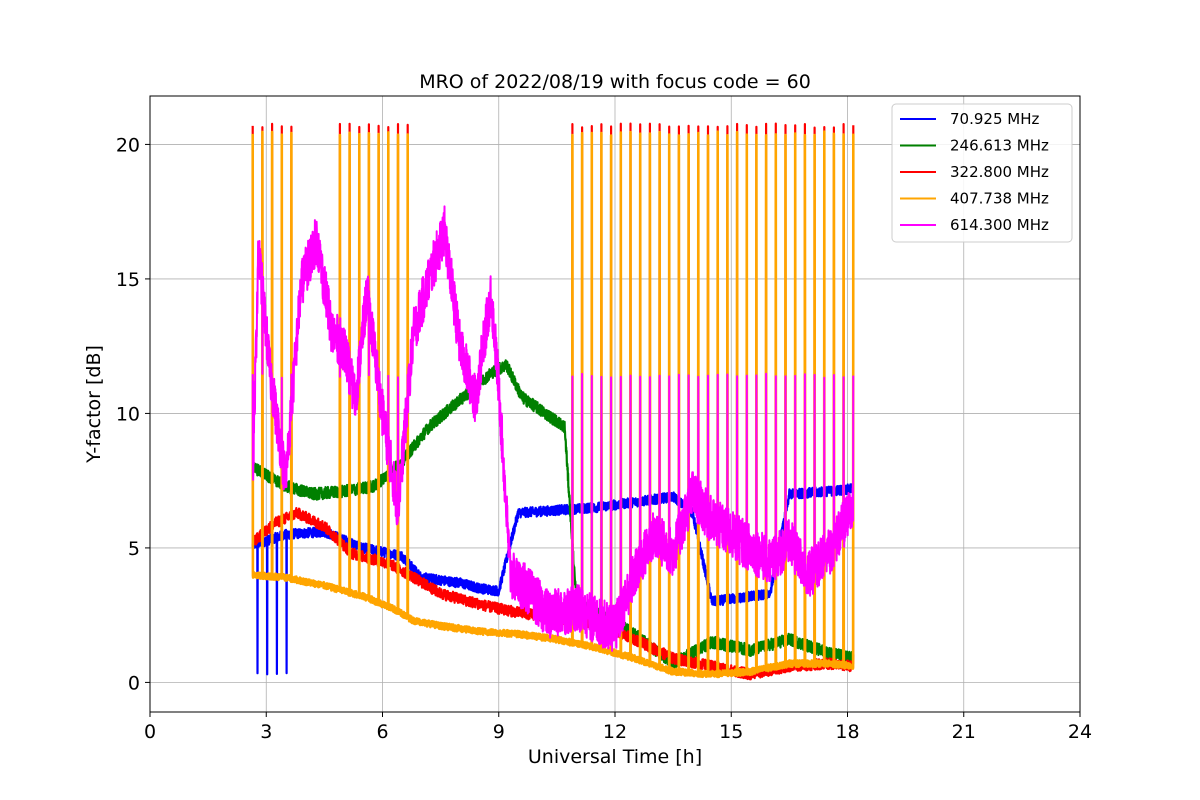 The image size is (1200, 800). I want to click on x-tick-label: 6, so click(382, 732).